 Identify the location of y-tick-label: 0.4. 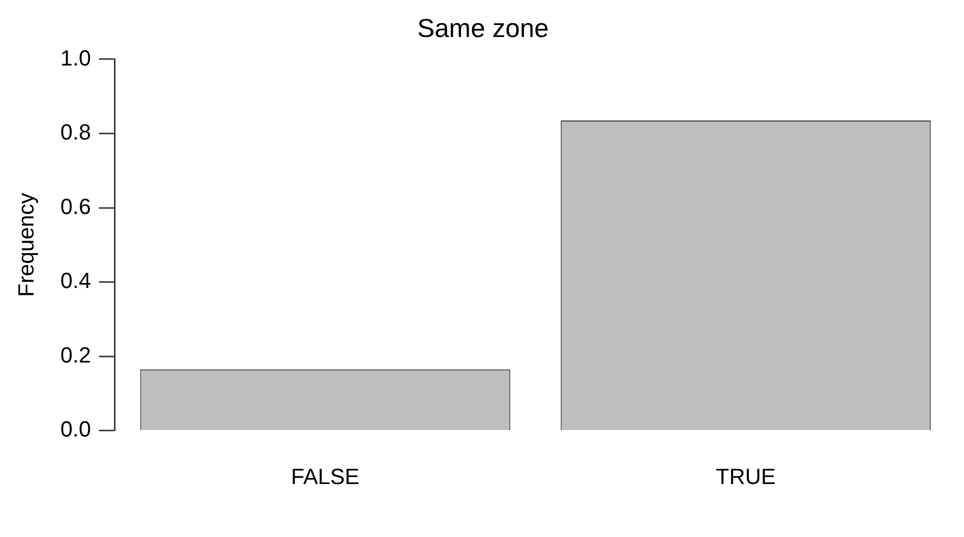
(75, 281).